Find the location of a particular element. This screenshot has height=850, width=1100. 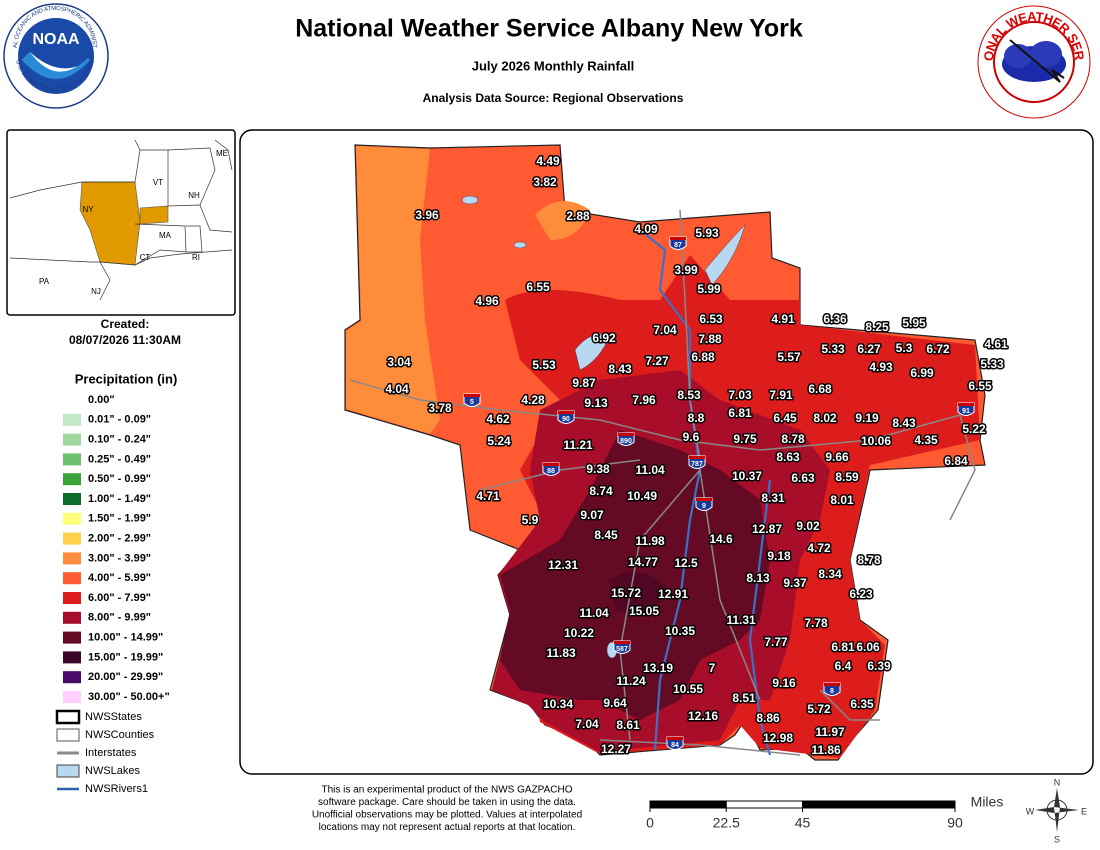

station-value: 11.97 is located at coordinates (830, 732).